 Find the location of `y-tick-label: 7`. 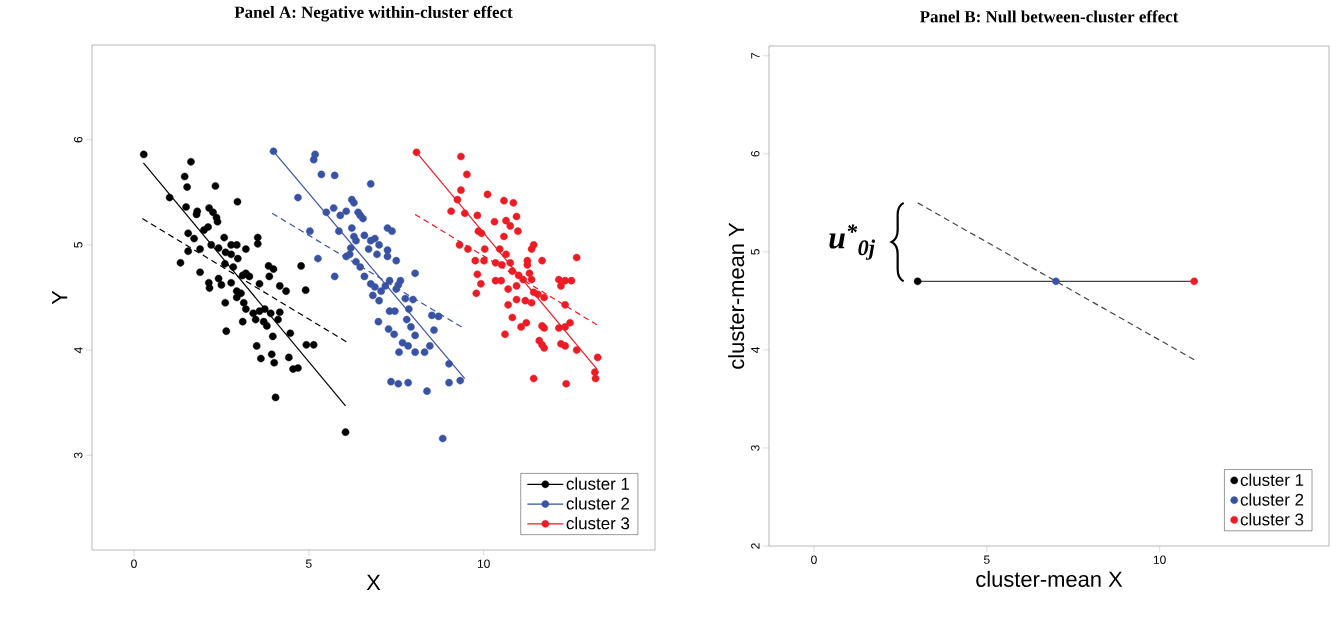

y-tick-label: 7 is located at coordinates (755, 56).